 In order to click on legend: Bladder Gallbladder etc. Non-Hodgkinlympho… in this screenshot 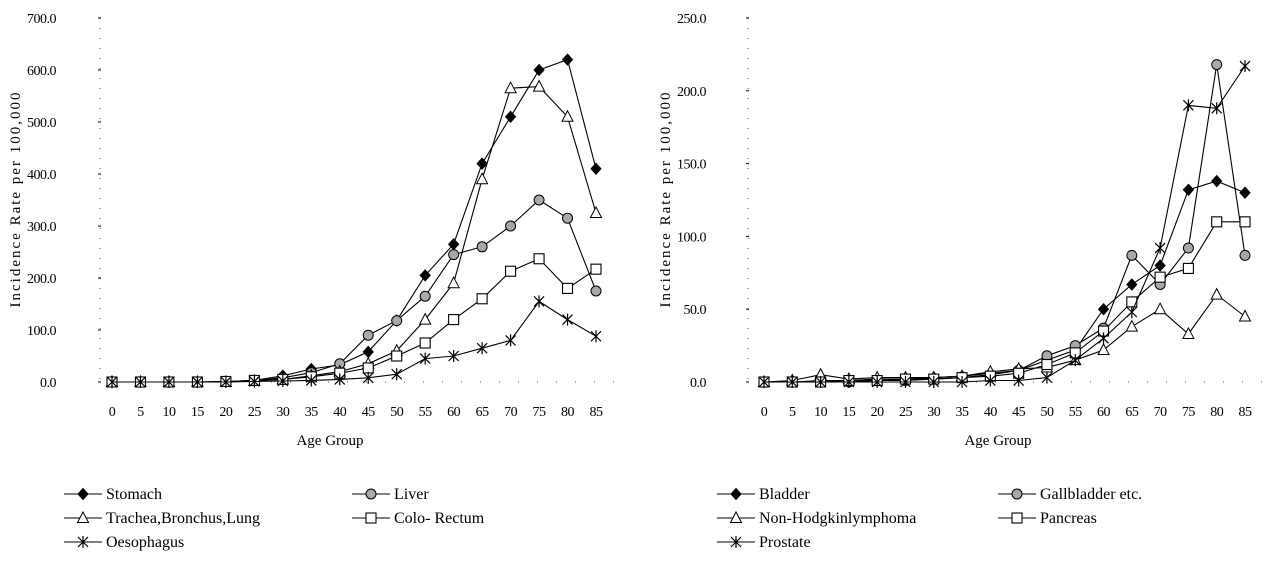, I will do `click(929, 518)`.